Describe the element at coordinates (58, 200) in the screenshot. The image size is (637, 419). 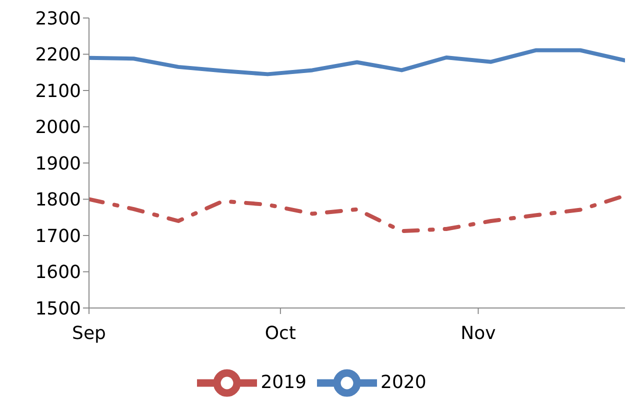
I see `y-tick-label: 1800` at that location.